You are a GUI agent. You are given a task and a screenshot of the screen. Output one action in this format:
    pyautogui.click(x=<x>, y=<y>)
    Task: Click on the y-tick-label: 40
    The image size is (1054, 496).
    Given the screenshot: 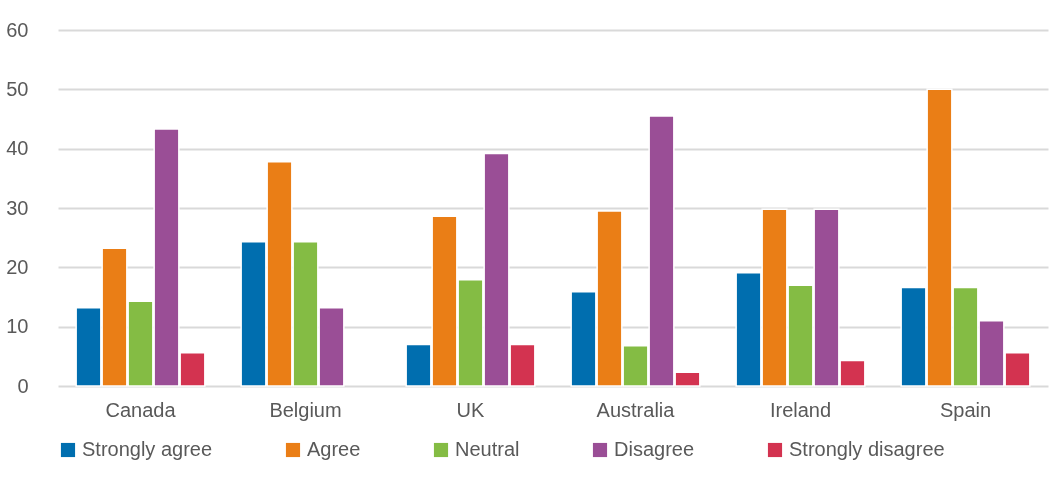 What is the action you would take?
    pyautogui.click(x=17, y=148)
    